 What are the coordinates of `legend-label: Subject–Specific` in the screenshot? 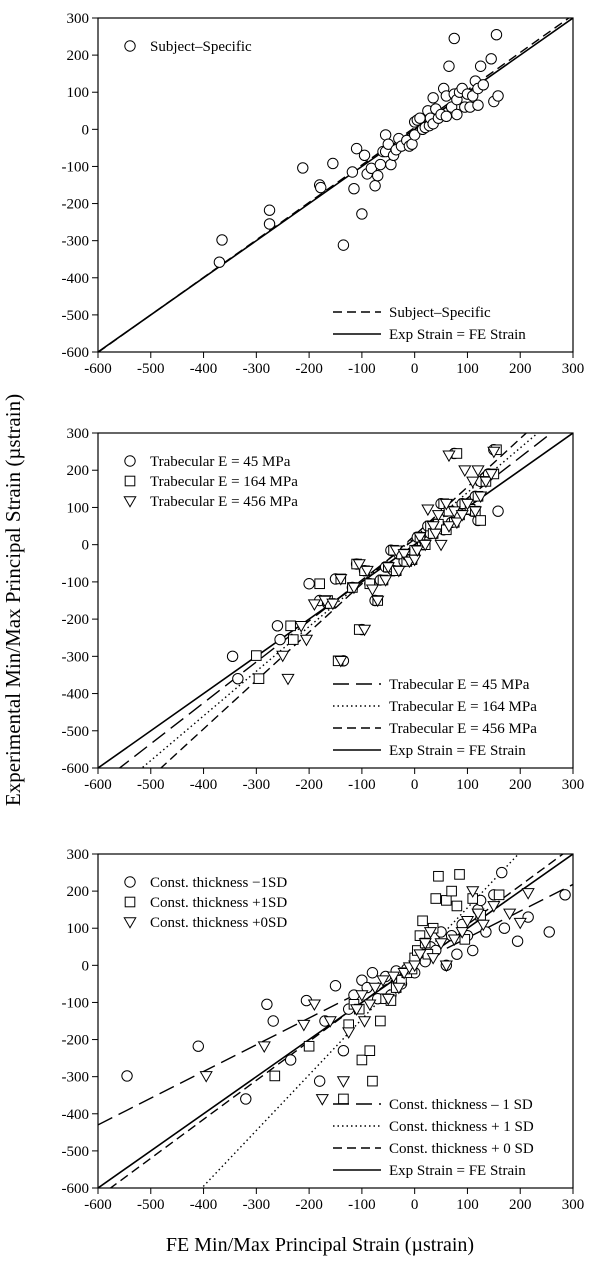 It's located at (201, 47).